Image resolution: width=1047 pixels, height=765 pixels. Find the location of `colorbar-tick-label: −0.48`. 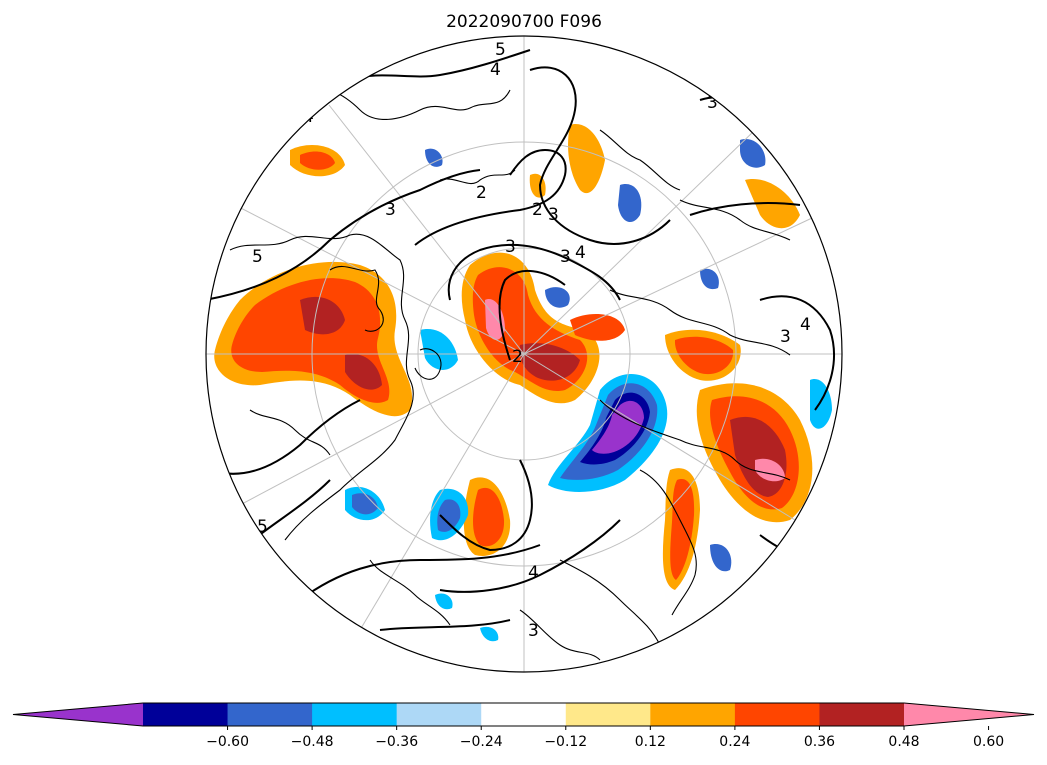

colorbar-tick-label: −0.48 is located at coordinates (312, 742).